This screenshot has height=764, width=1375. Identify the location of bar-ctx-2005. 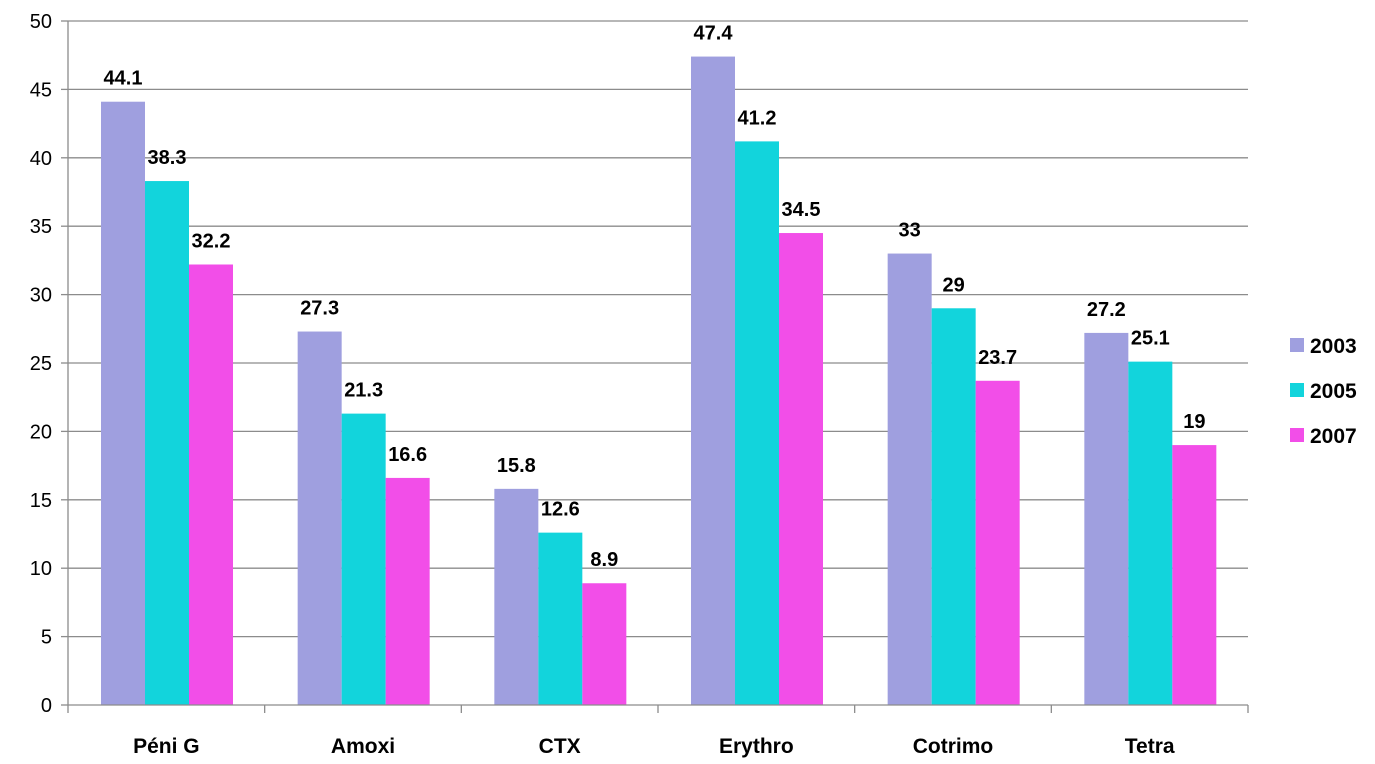
(560, 618).